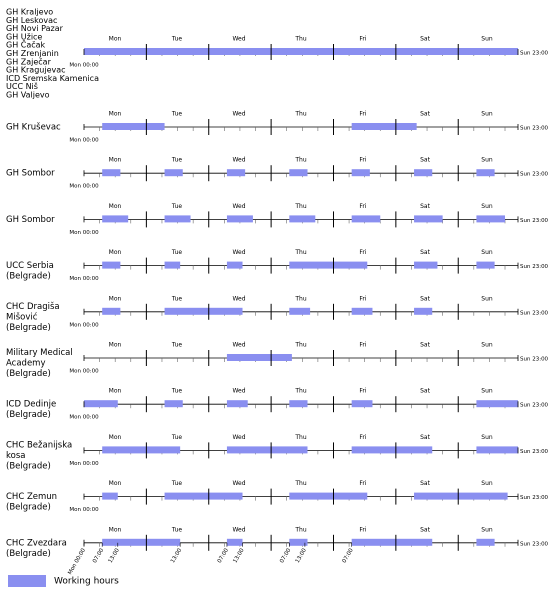 Image resolution: width=550 pixels, height=601 pixels. I want to click on bottom-tick-label: Mon 00:00, so click(77, 561).